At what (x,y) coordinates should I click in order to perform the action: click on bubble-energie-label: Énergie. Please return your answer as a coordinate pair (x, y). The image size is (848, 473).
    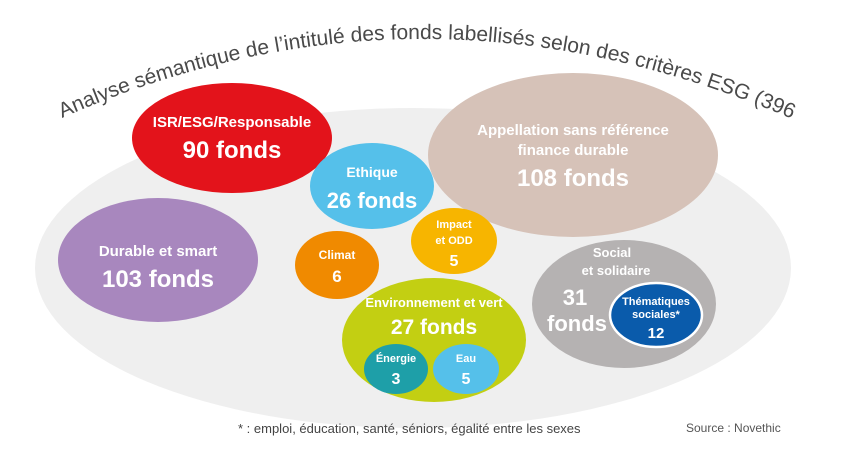
    Looking at the image, I should click on (396, 358).